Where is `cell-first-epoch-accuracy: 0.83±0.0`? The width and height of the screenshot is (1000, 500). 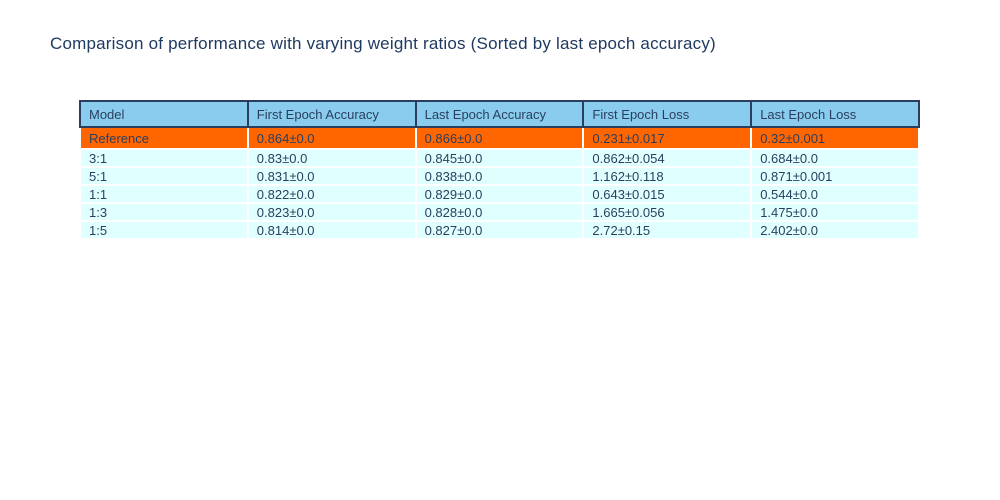
cell-first-epoch-accuracy: 0.83±0.0 is located at coordinates (331, 158).